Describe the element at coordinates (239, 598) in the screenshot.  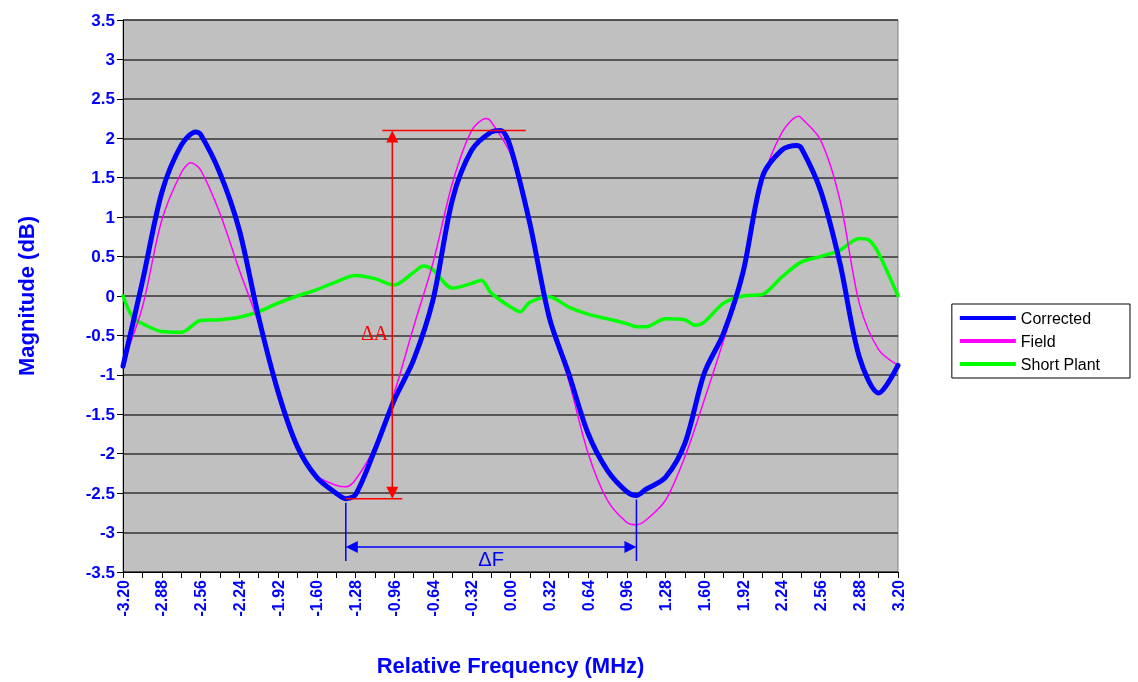
I see `x-tick-label: -2.24` at that location.